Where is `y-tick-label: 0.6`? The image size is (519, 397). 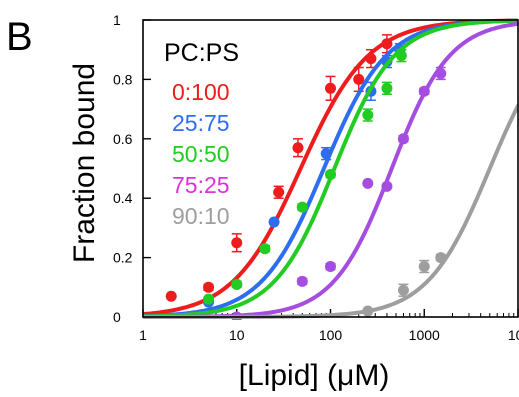
y-tick-label: 0.6 is located at coordinates (123, 139).